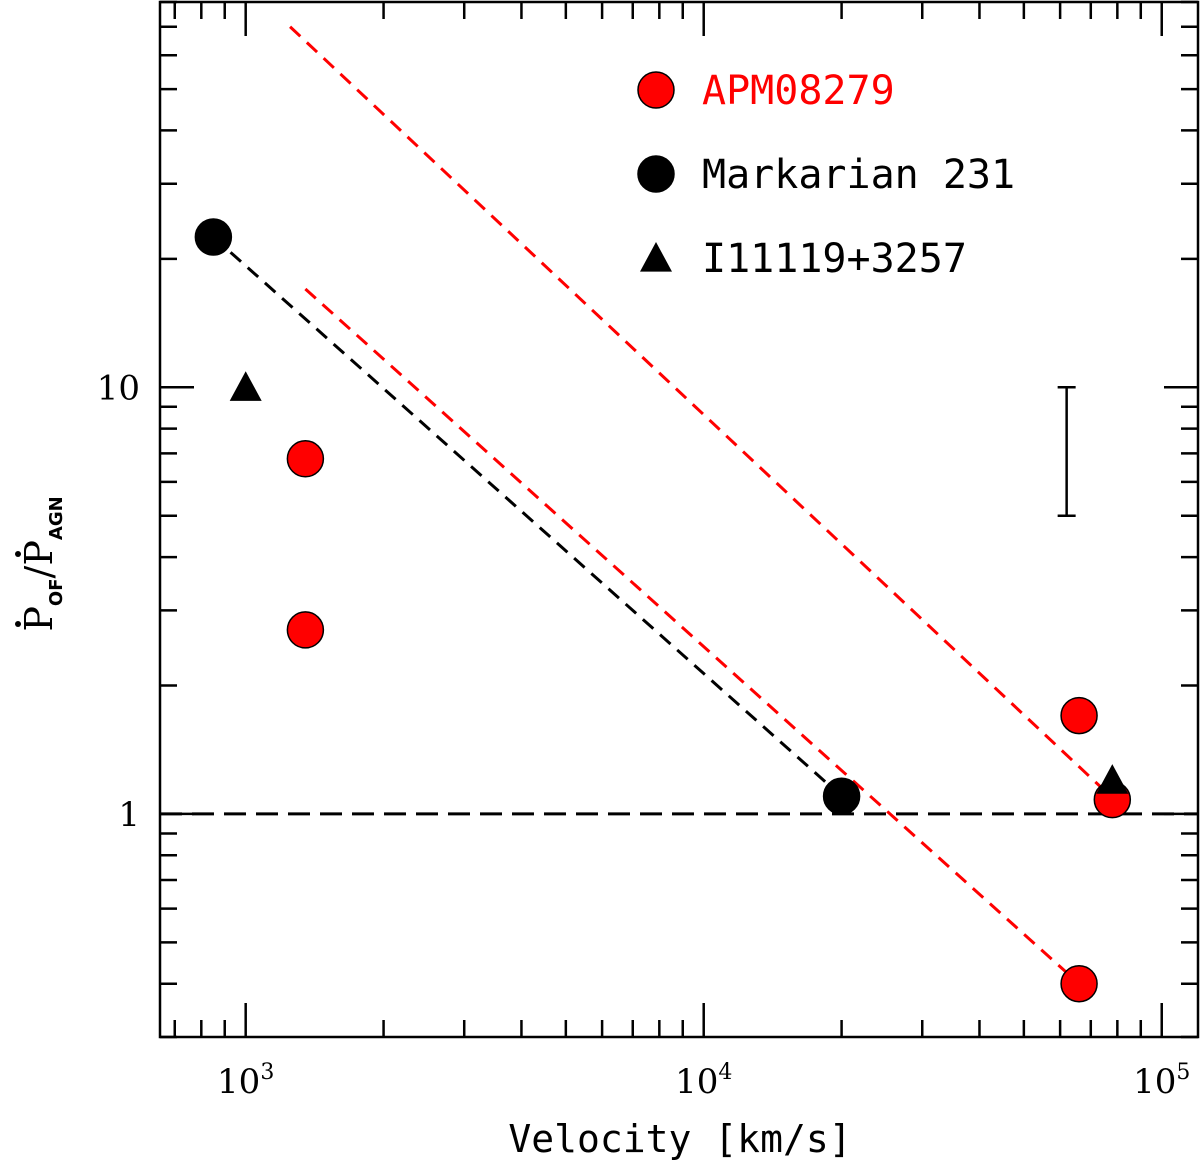  I want to click on x-tick-labels: 10³ 10⁴ 10⁵, so click(703, 1081).